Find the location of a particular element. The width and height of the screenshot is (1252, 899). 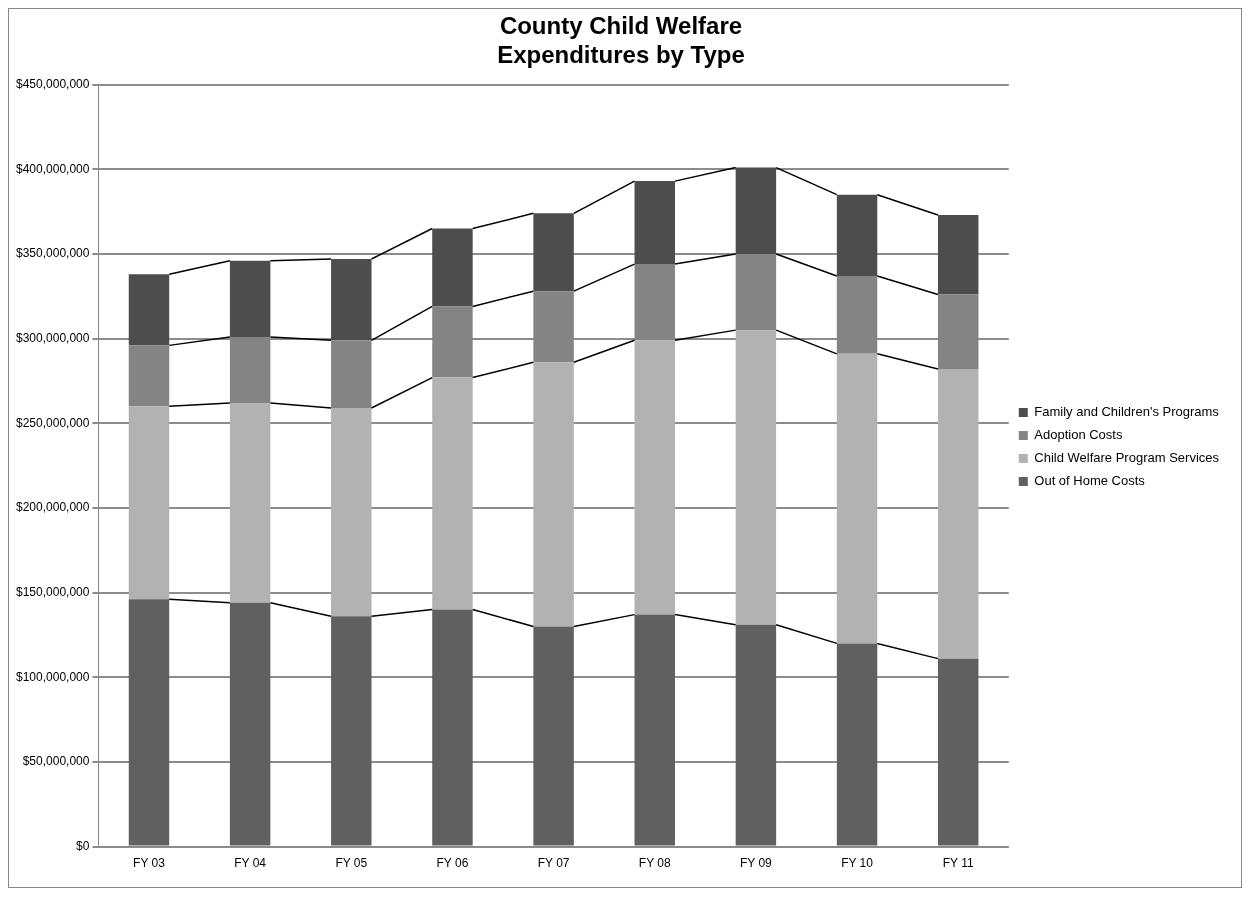

x-tick-label: FY 10 is located at coordinates (857, 863).